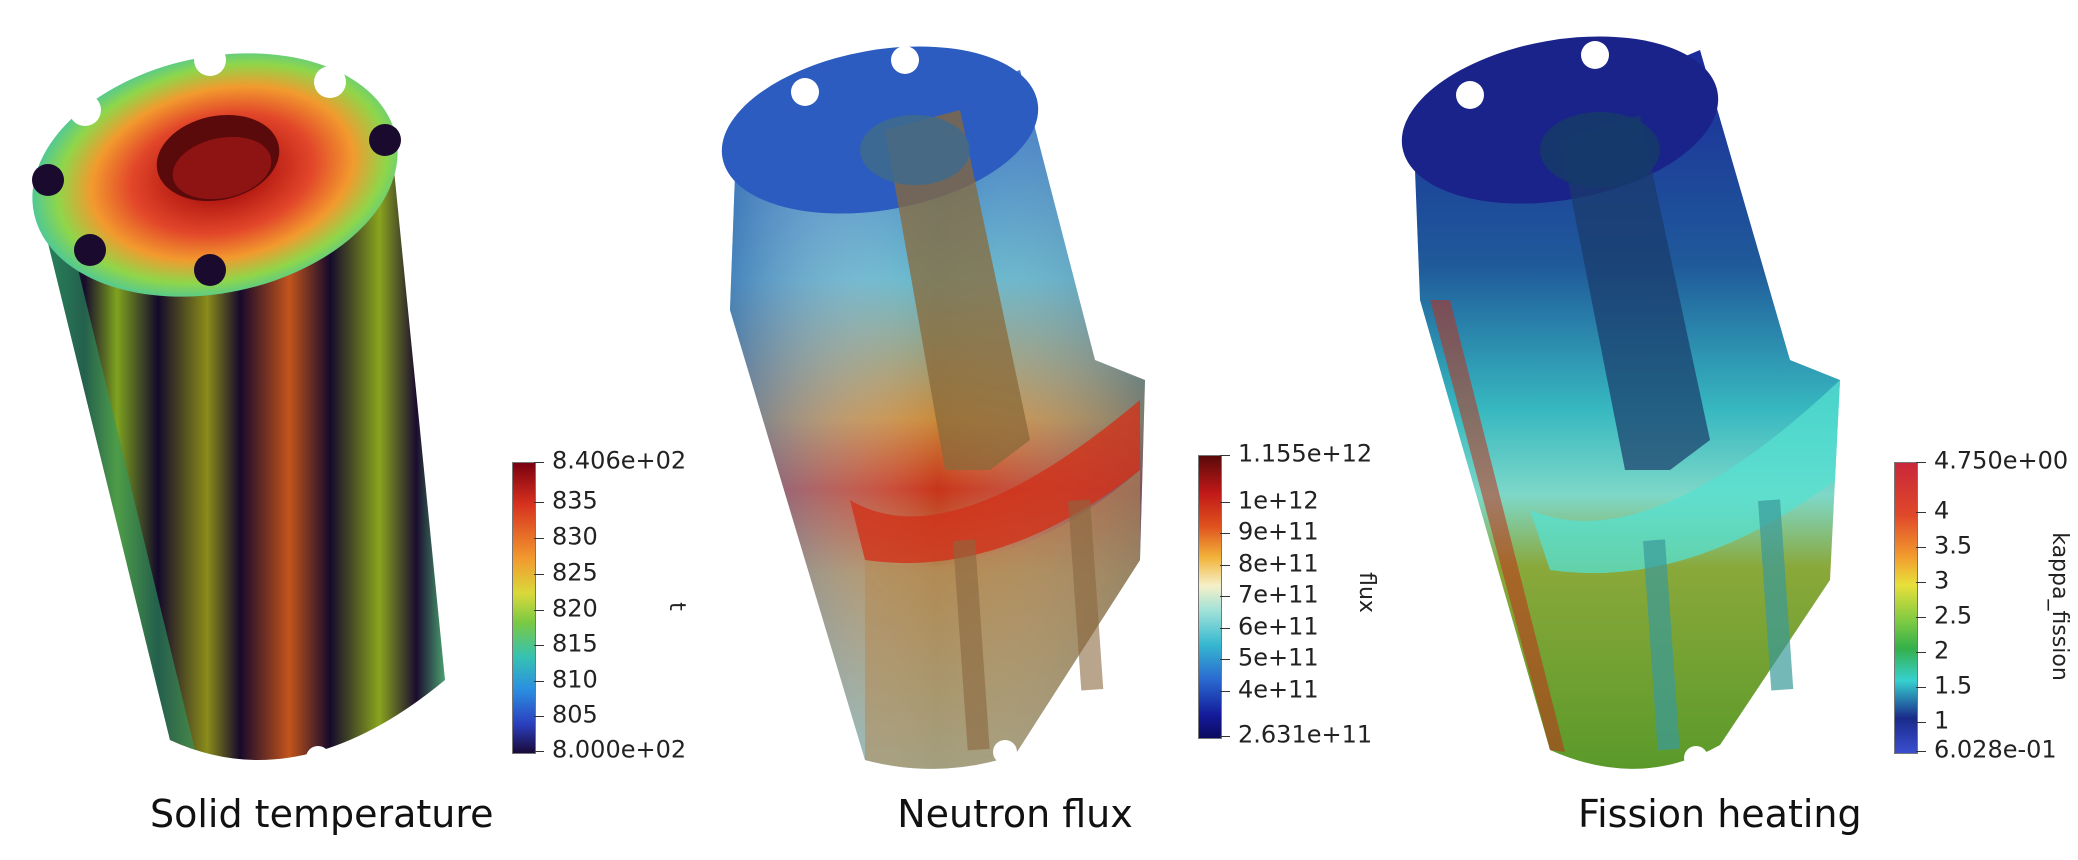 This screenshot has width=2078, height=860. Describe the element at coordinates (322, 814) in the screenshot. I see `caption-solid-temperature: Solid temperature` at that location.